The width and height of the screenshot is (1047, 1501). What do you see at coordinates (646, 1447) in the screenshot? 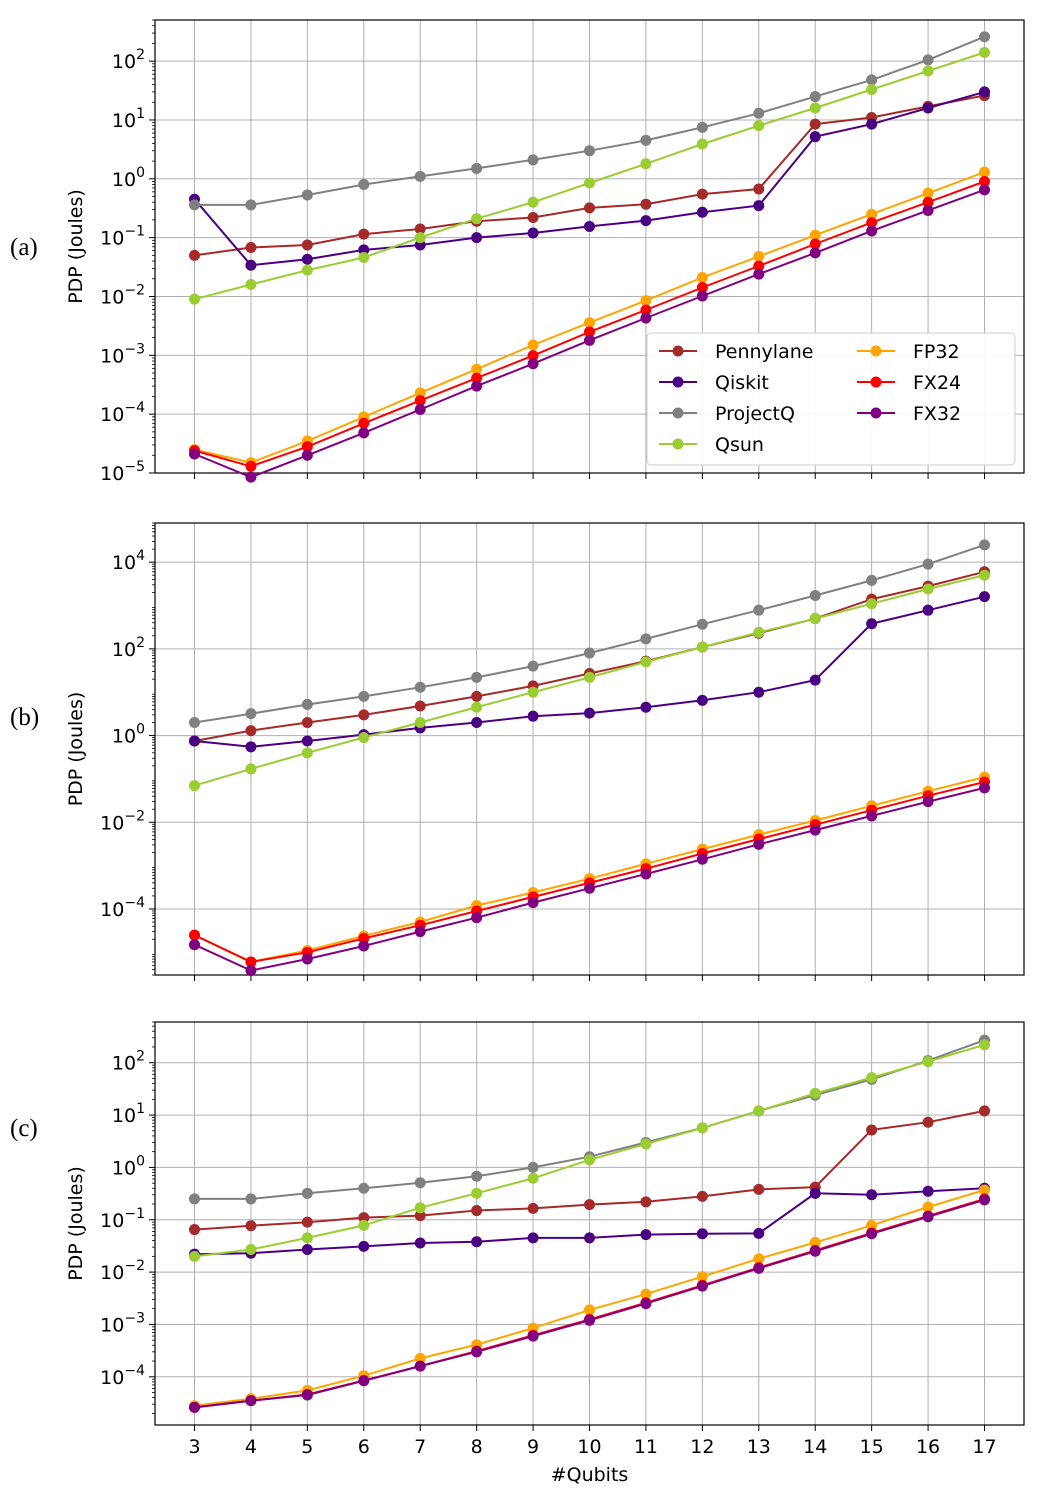
I see `x-tick-label: 11` at bounding box center [646, 1447].